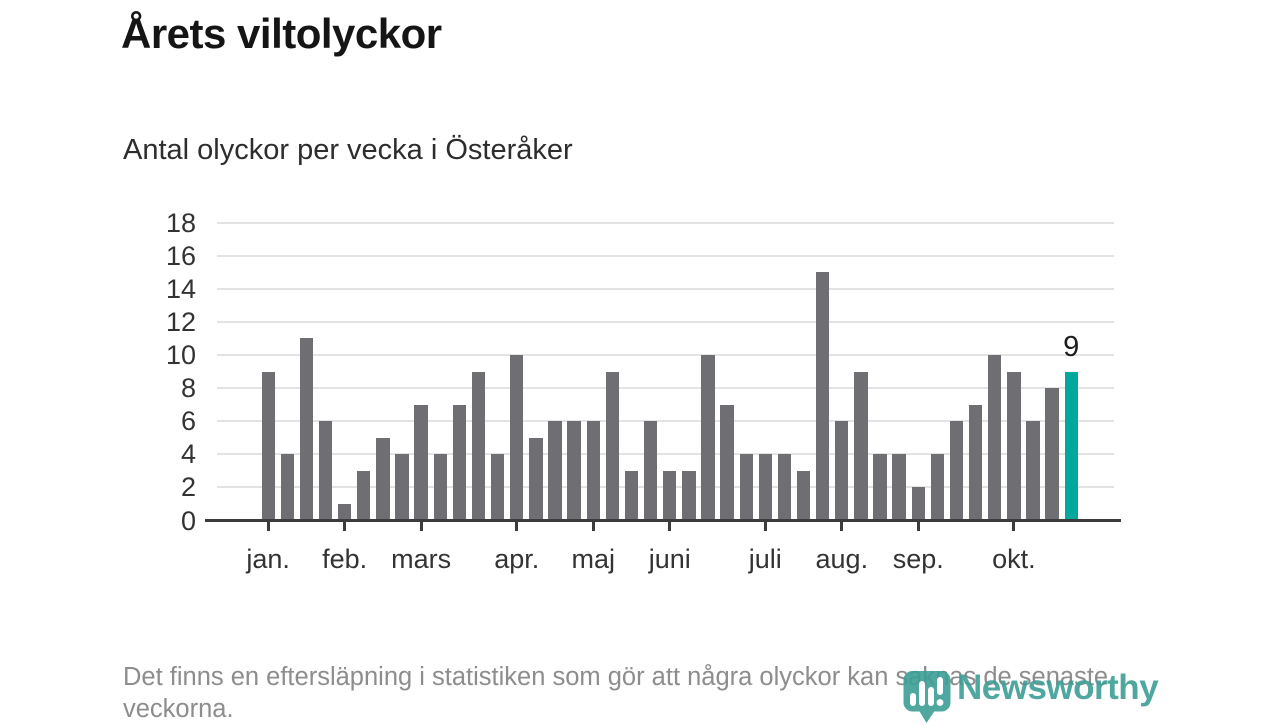 The width and height of the screenshot is (1280, 725). I want to click on y-axis-tick-label: 2, so click(188, 487).